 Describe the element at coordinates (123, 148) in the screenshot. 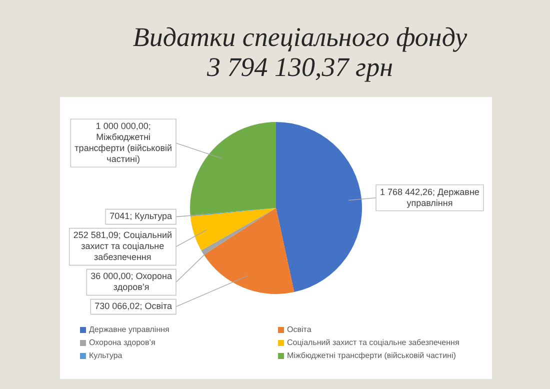

I see `slice-label: Міжбюджетні трансферти (військовій частині)` at that location.